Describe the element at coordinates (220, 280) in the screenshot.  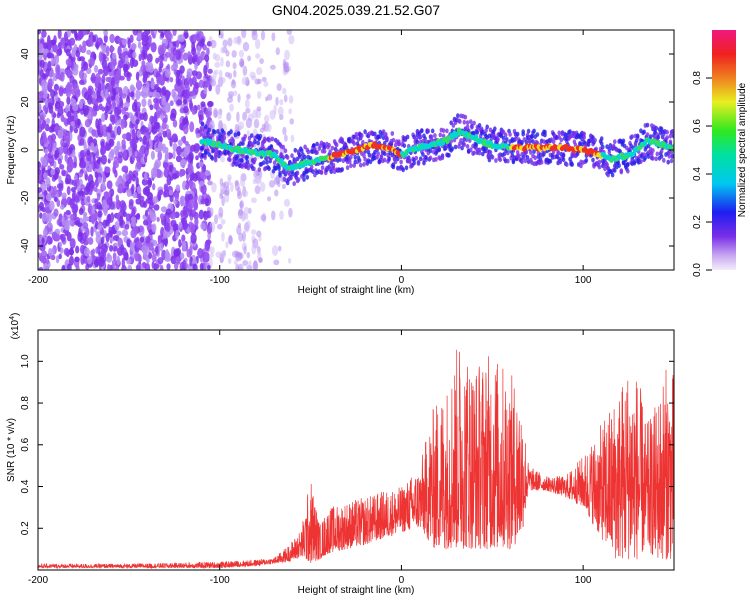
I see `x-tick-label: -100` at that location.